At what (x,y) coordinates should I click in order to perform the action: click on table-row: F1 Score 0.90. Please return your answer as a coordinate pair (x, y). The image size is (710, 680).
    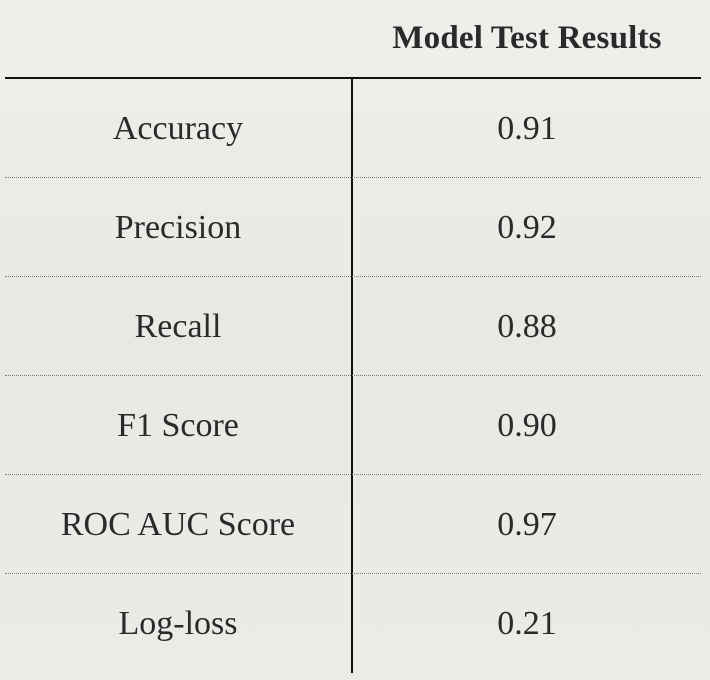
    Looking at the image, I should click on (353, 425).